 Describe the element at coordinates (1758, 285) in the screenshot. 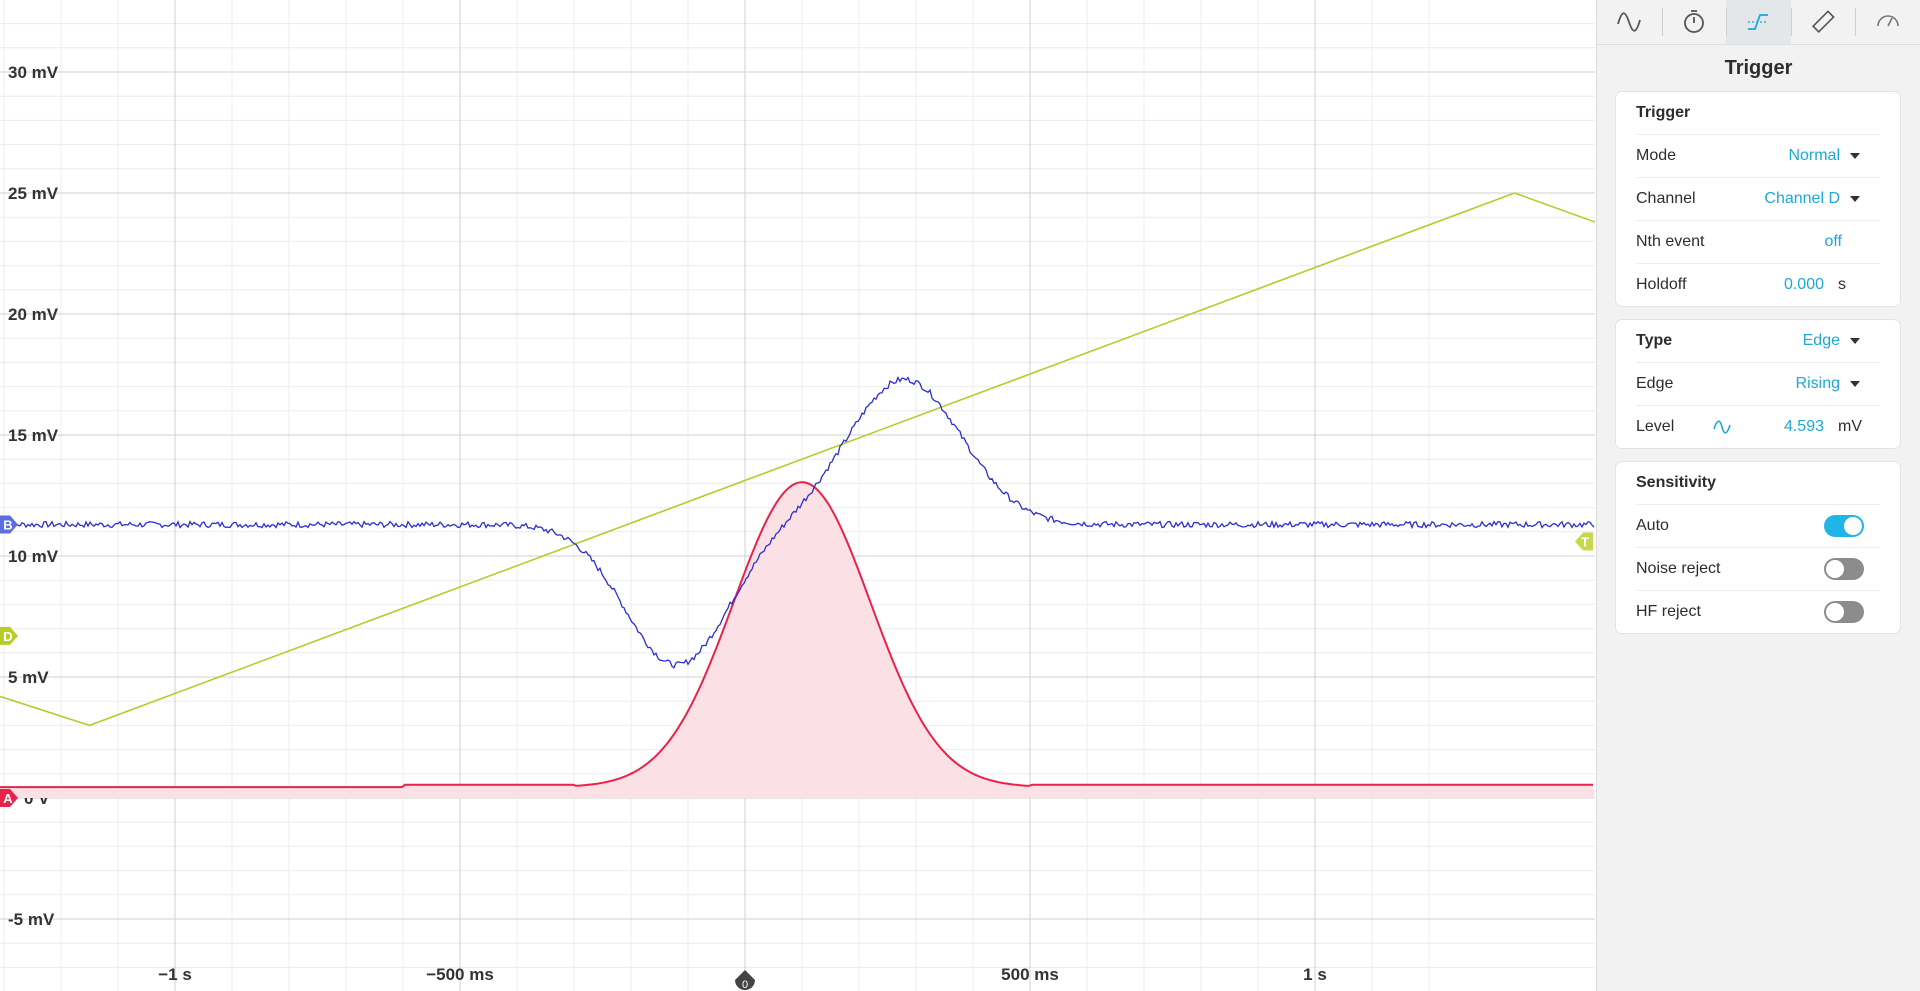

I see `holdoff-row: Holdoff 0.000 s` at that location.